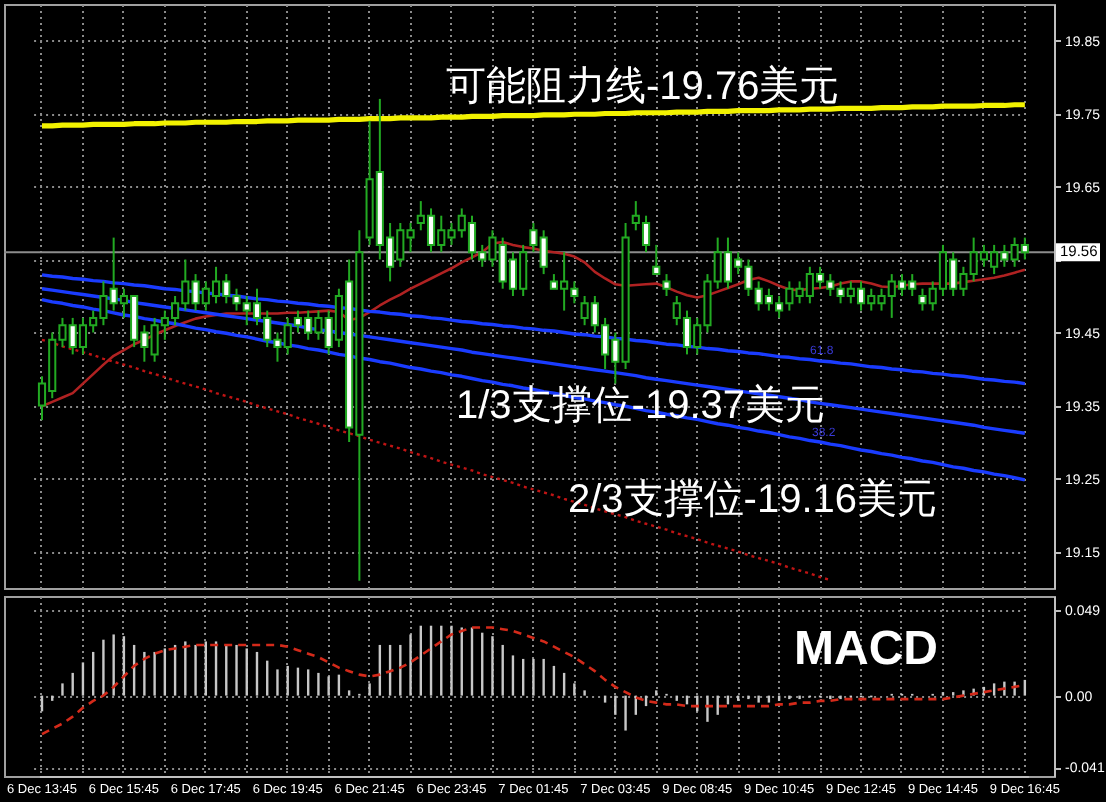 The width and height of the screenshot is (1106, 802). I want to click on annotation: 可能阻力线-19.76美元, so click(643, 86).